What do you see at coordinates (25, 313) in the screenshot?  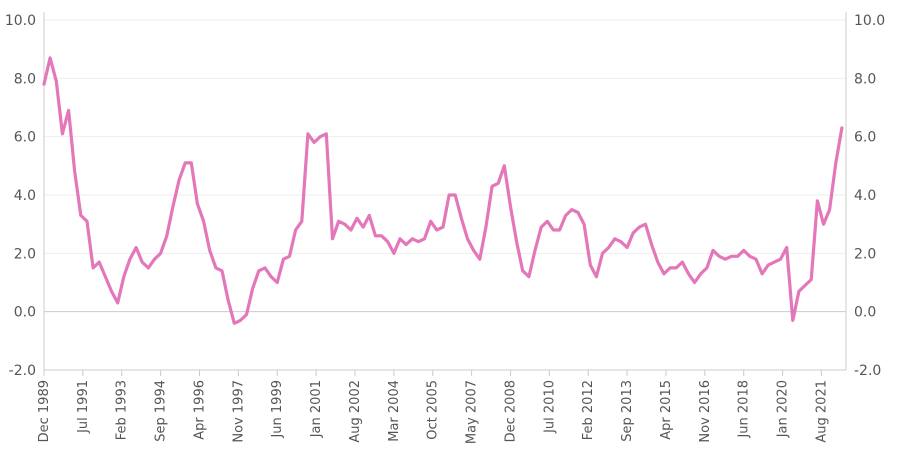 I see `y-tick-label-left: 0.0` at bounding box center [25, 313].